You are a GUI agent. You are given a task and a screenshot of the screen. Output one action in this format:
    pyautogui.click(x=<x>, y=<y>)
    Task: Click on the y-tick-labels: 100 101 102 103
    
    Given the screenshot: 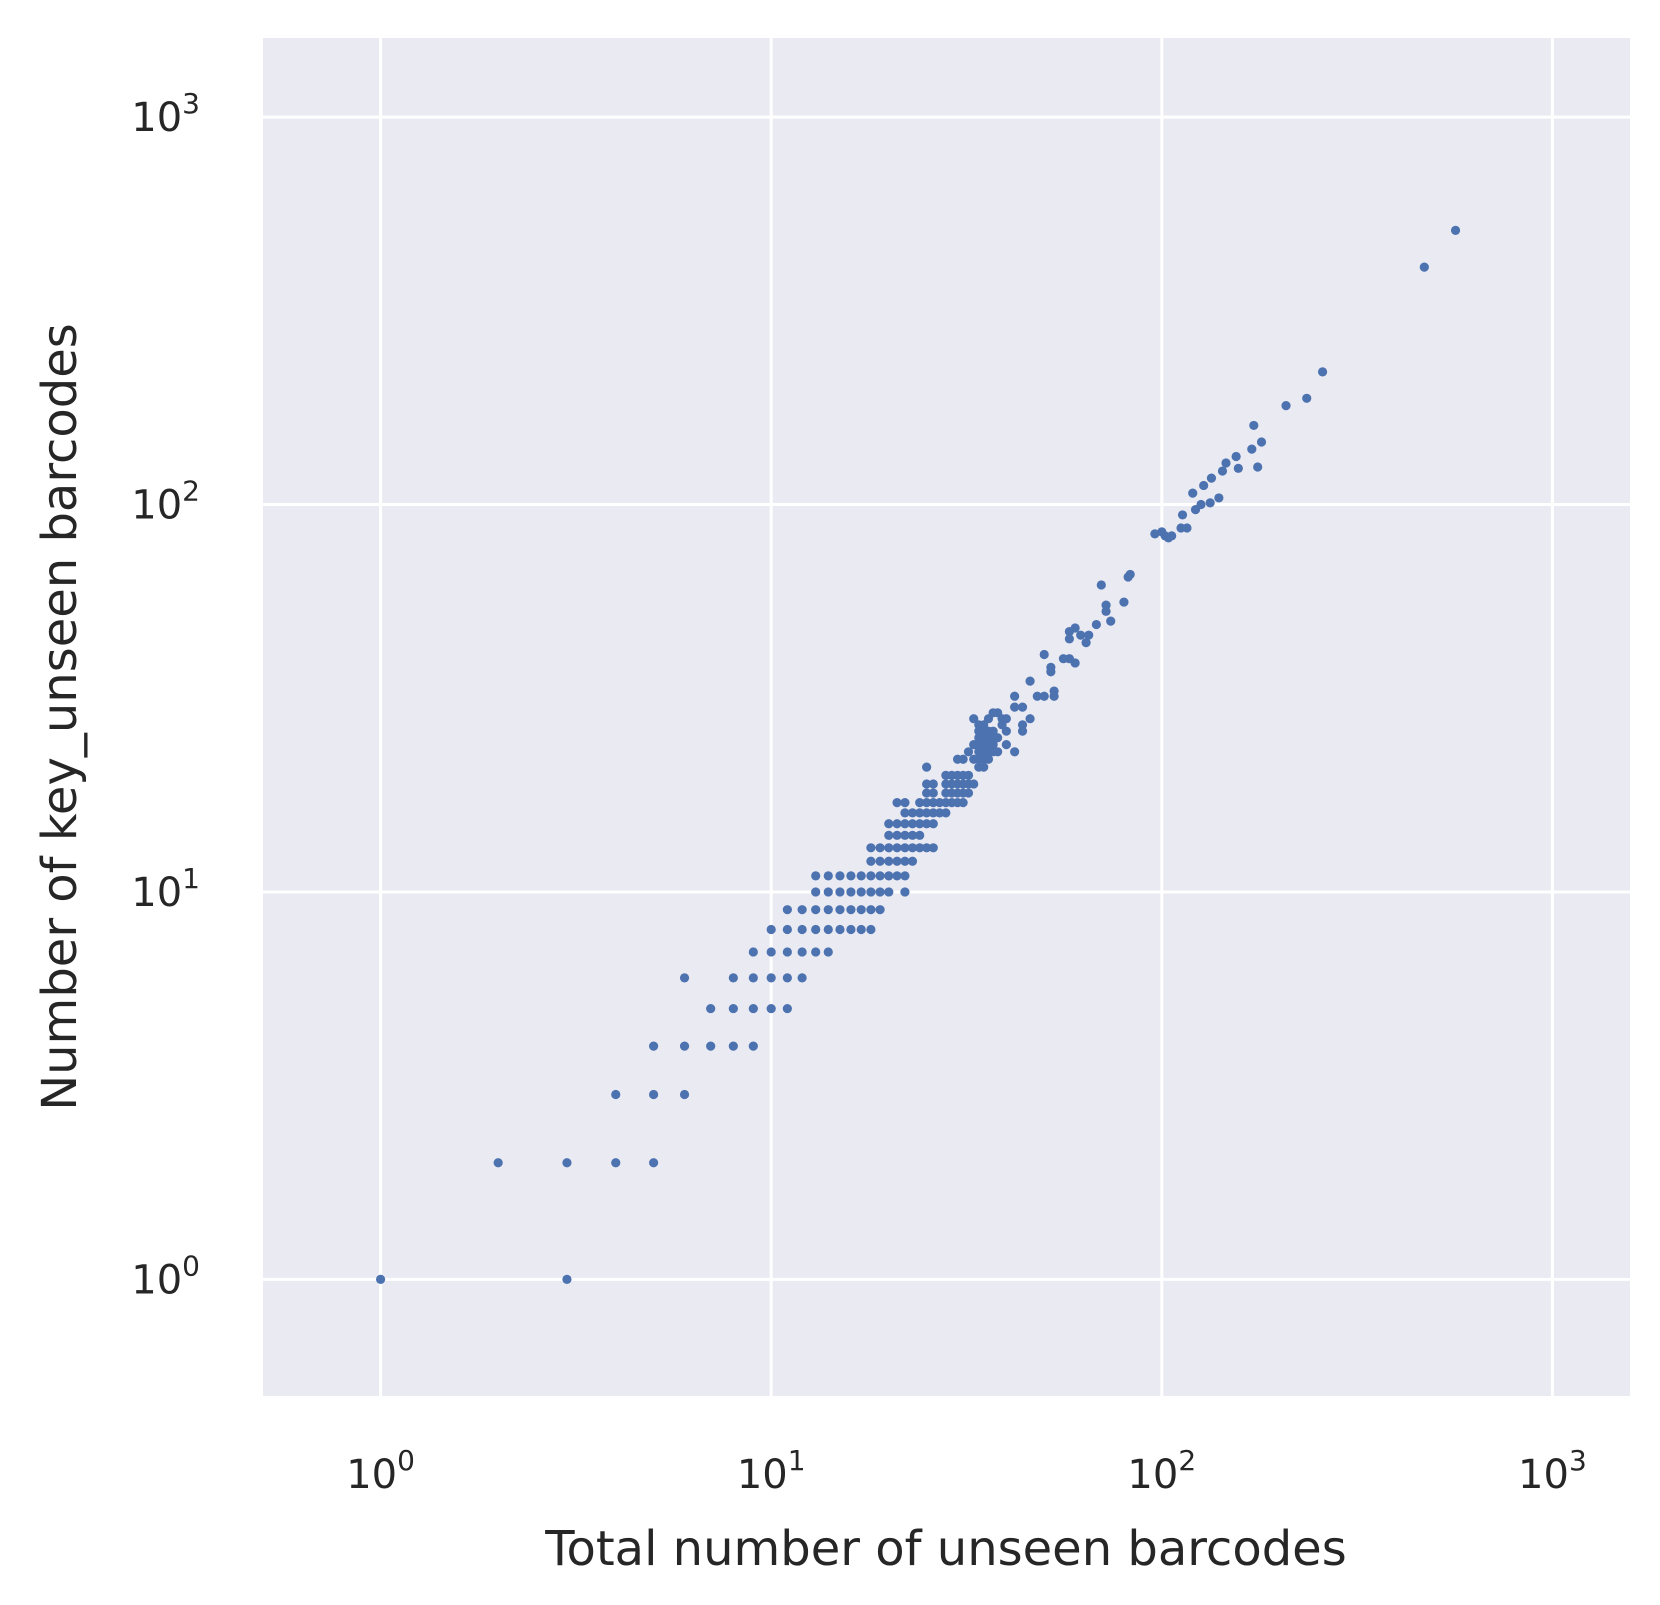 What is the action you would take?
    pyautogui.click(x=165, y=695)
    